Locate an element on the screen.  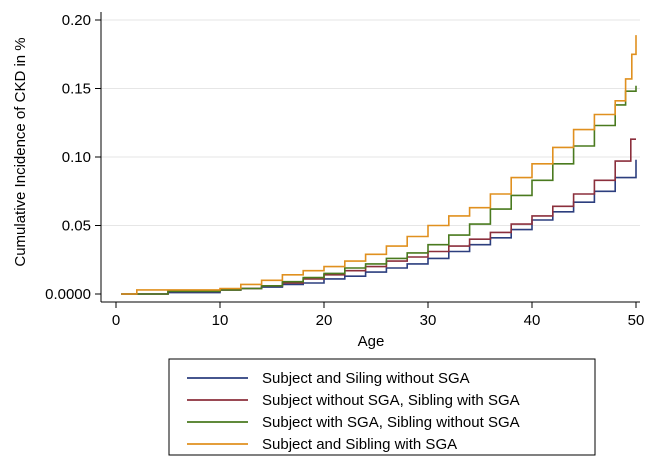
y-axis-title: Cumulative Incidence of CKD in % is located at coordinates (20, 151).